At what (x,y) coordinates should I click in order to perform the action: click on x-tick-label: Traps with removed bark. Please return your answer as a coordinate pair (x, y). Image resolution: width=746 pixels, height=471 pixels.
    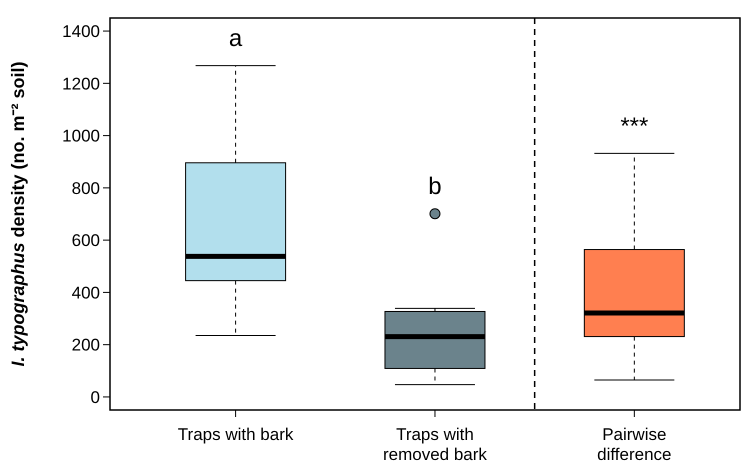
    Looking at the image, I should click on (435, 444).